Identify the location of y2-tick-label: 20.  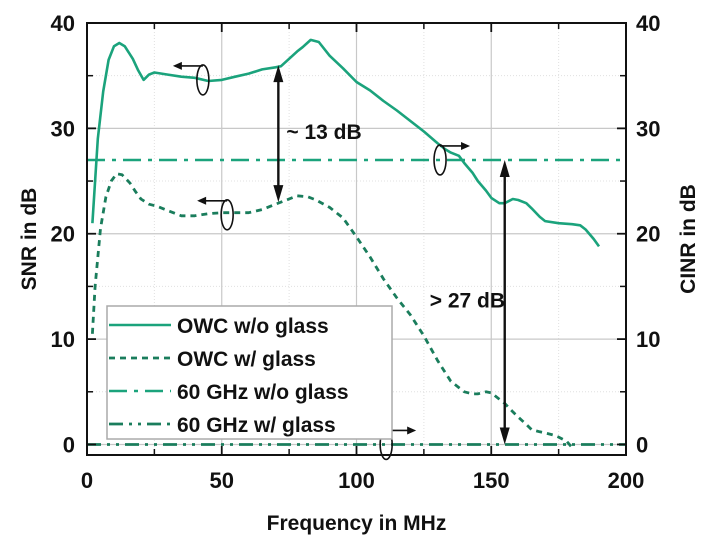
(648, 234).